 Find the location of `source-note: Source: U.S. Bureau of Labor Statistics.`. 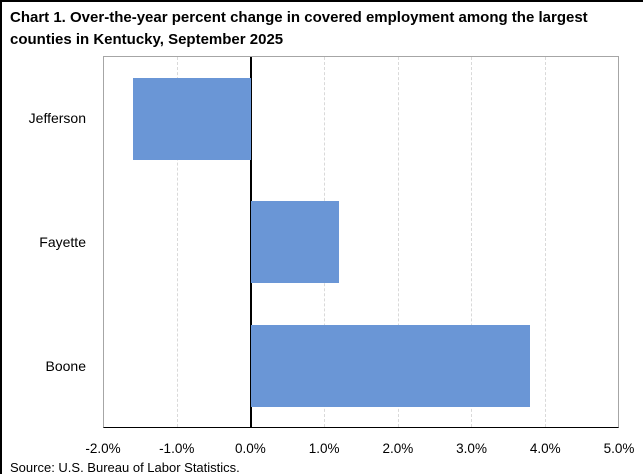

source-note: Source: U.S. Bureau of Labor Statistics. is located at coordinates (125, 467).